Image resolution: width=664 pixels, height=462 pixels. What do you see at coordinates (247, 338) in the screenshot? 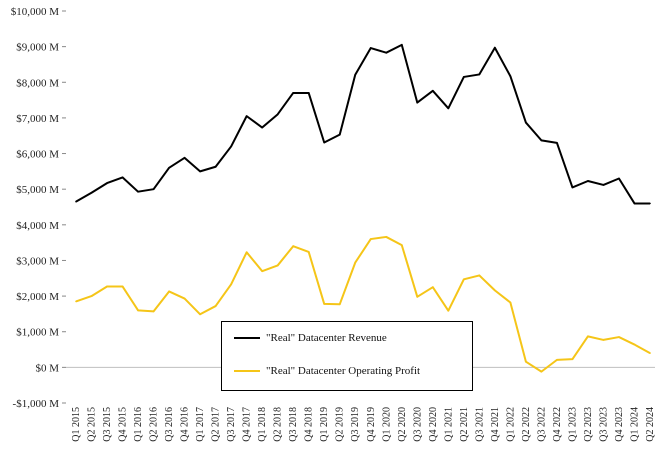
I see `legend-swatch-revenue` at bounding box center [247, 338].